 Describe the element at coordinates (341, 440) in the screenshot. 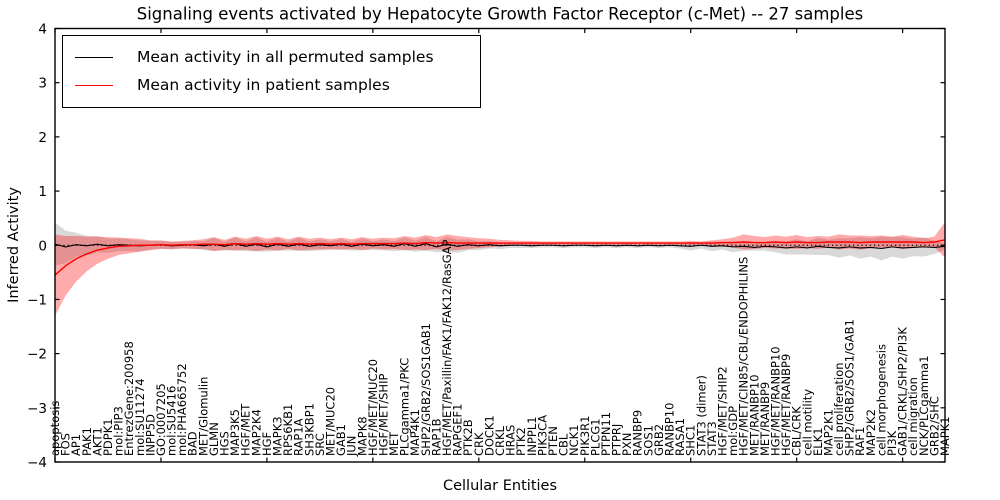

I see `x-tick-label: GAB1` at that location.